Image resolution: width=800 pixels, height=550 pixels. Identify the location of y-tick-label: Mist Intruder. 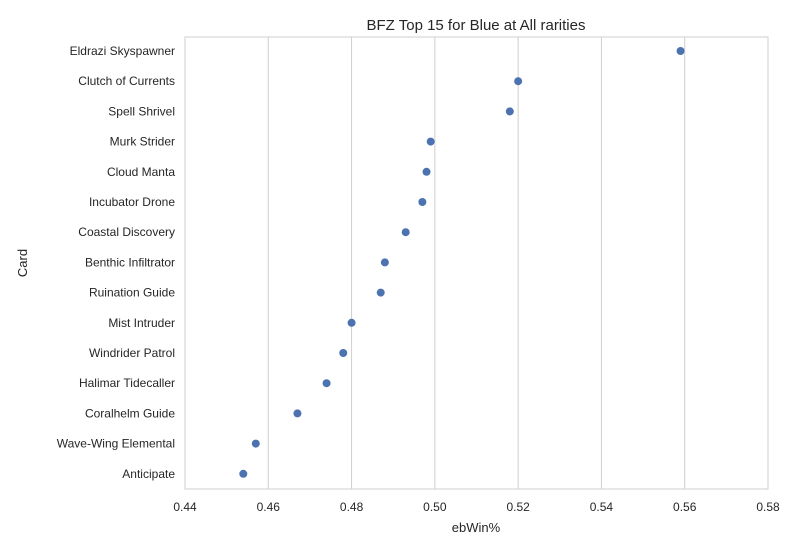
(141, 323).